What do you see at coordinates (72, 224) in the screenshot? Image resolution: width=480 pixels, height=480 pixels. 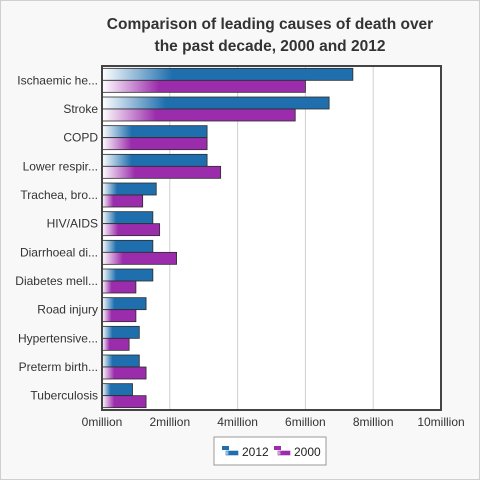 I see `category-label: HIV/AIDS` at bounding box center [72, 224].